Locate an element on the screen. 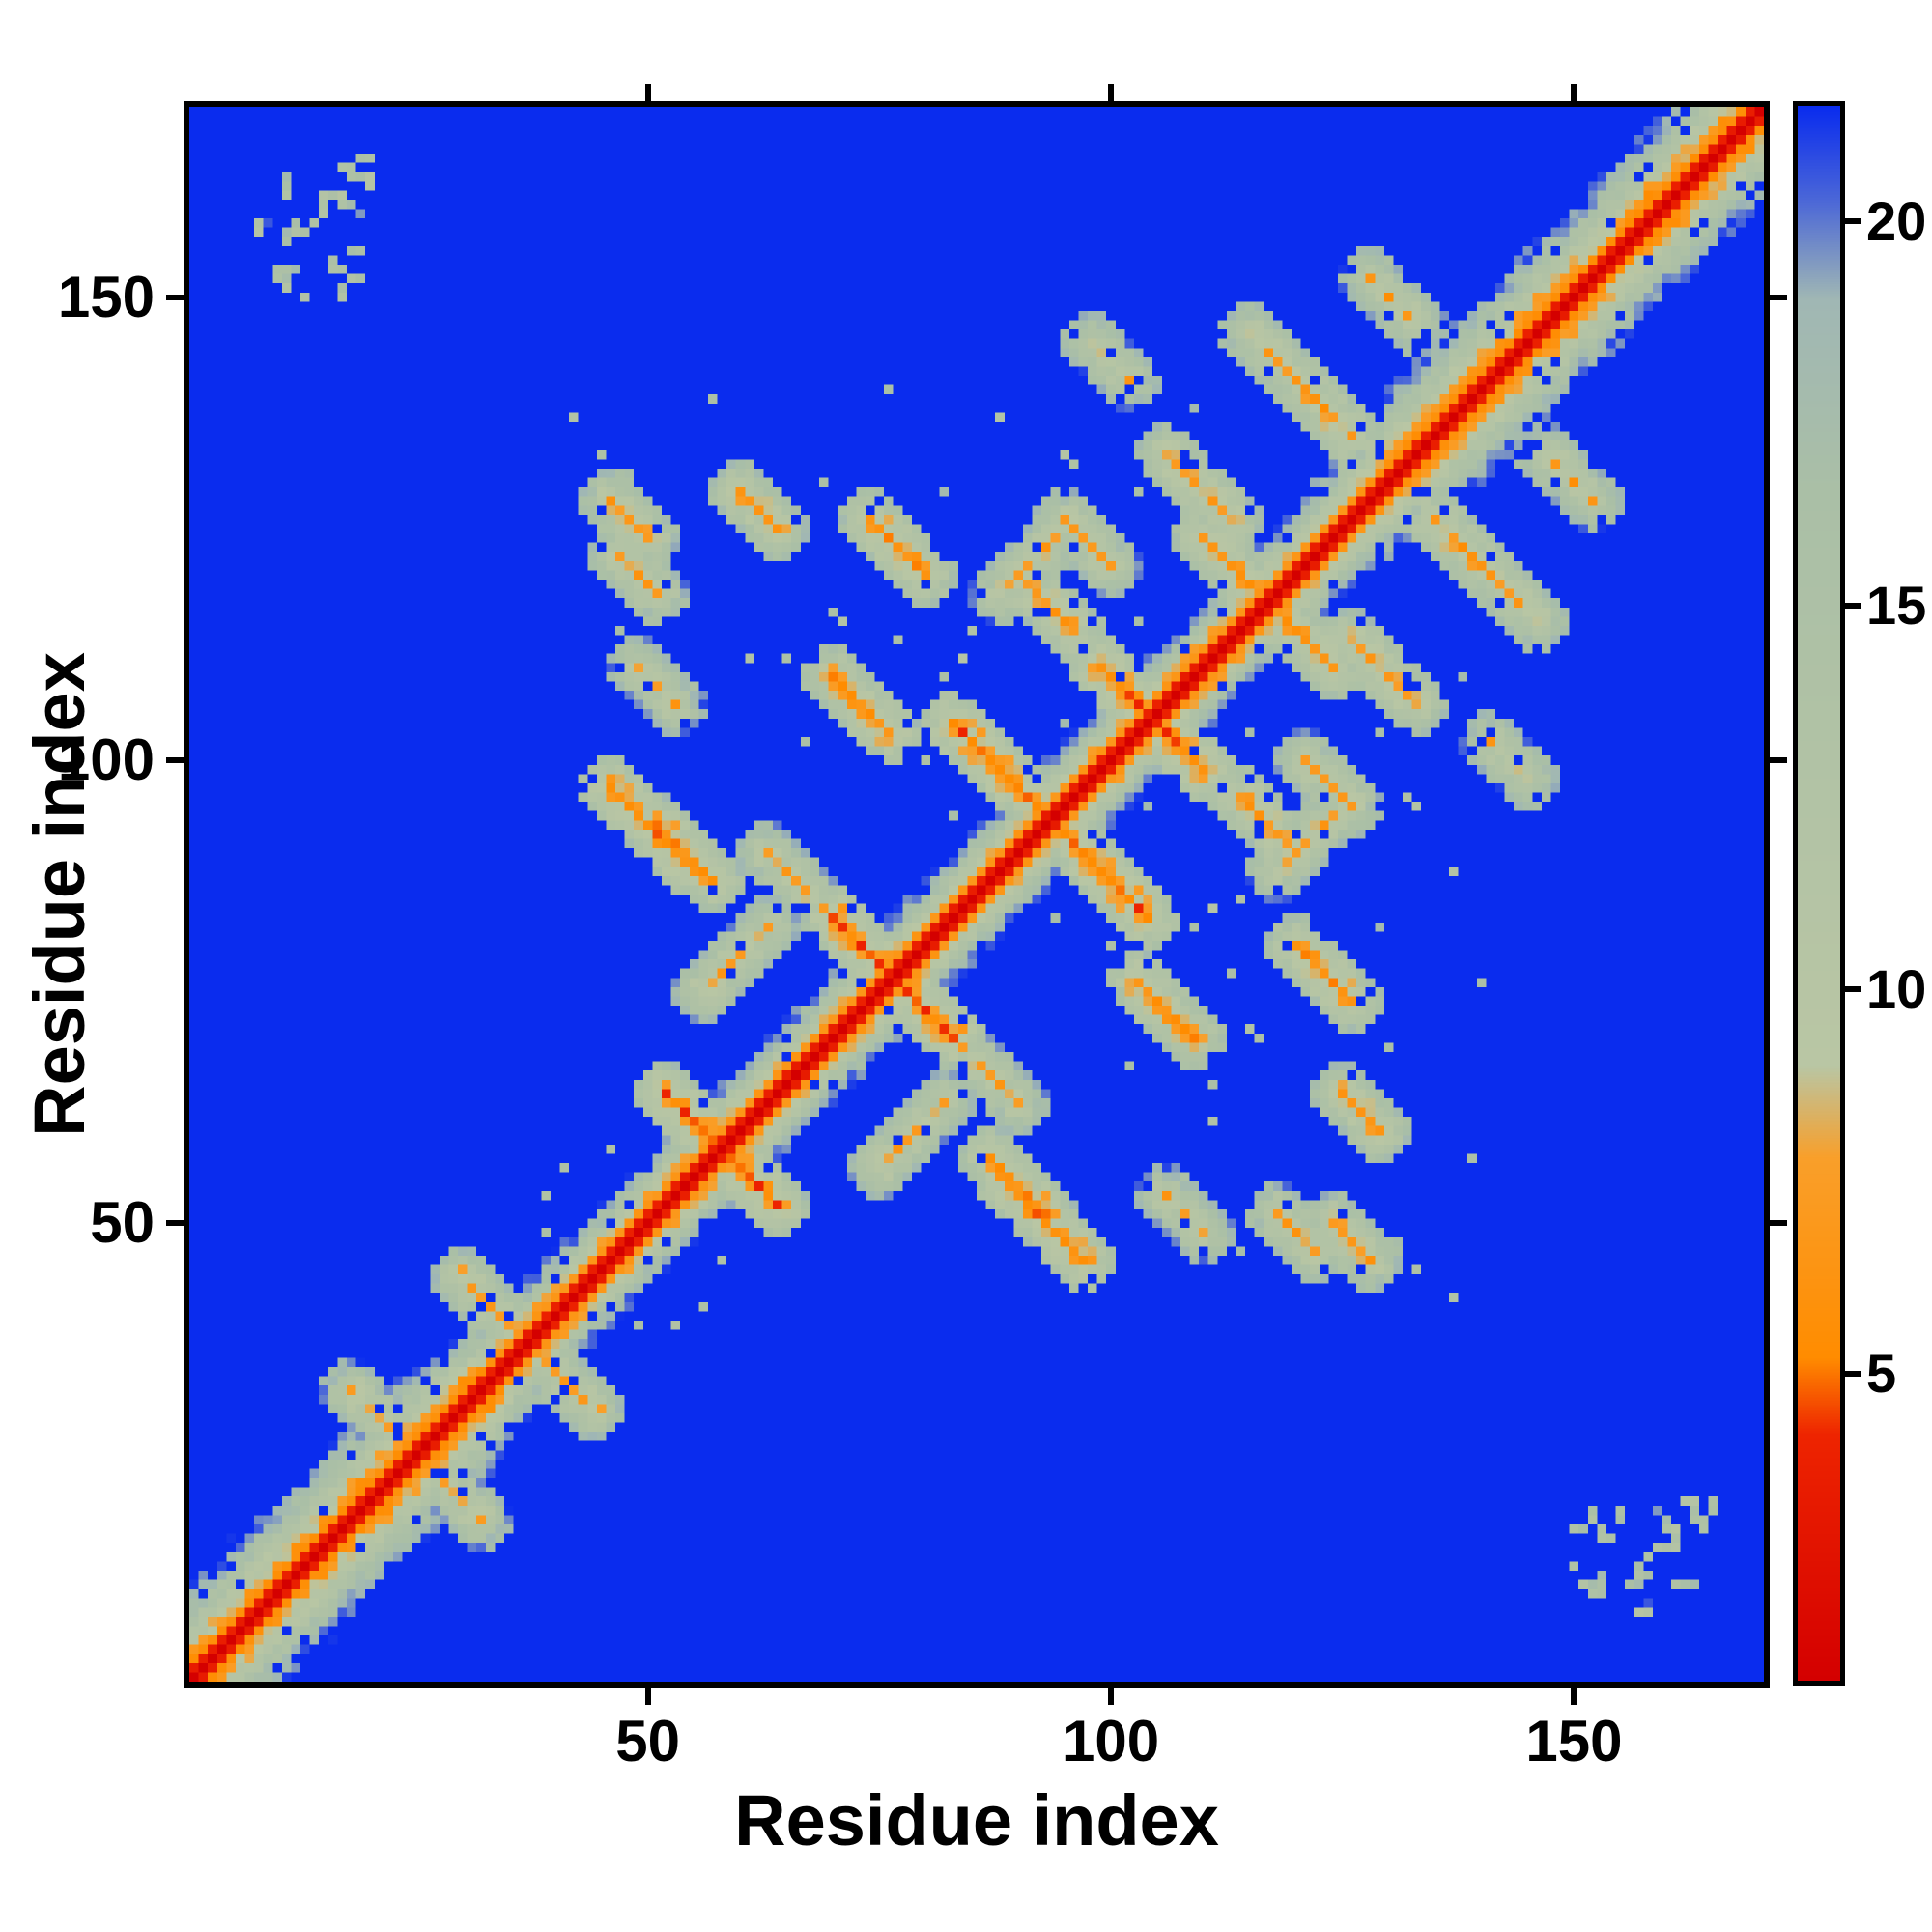 This screenshot has height=1932, width=1932. colorbar-canvas is located at coordinates (1819, 893).